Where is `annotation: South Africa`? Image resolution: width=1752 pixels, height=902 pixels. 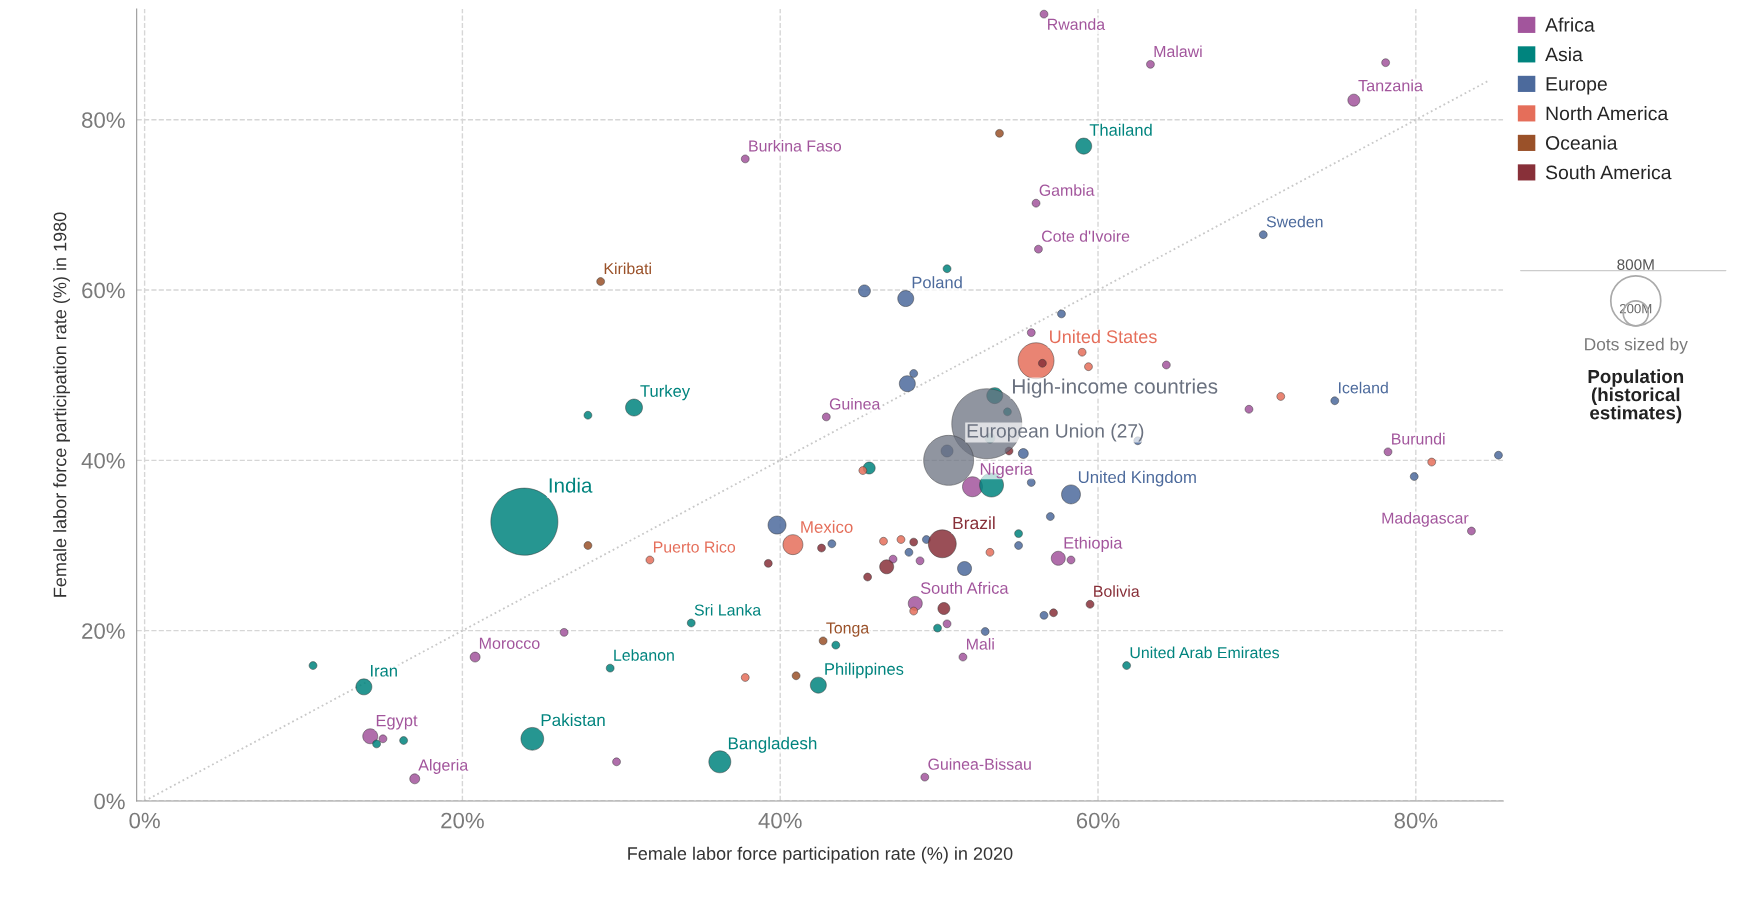 annotation: South Africa is located at coordinates (964, 587).